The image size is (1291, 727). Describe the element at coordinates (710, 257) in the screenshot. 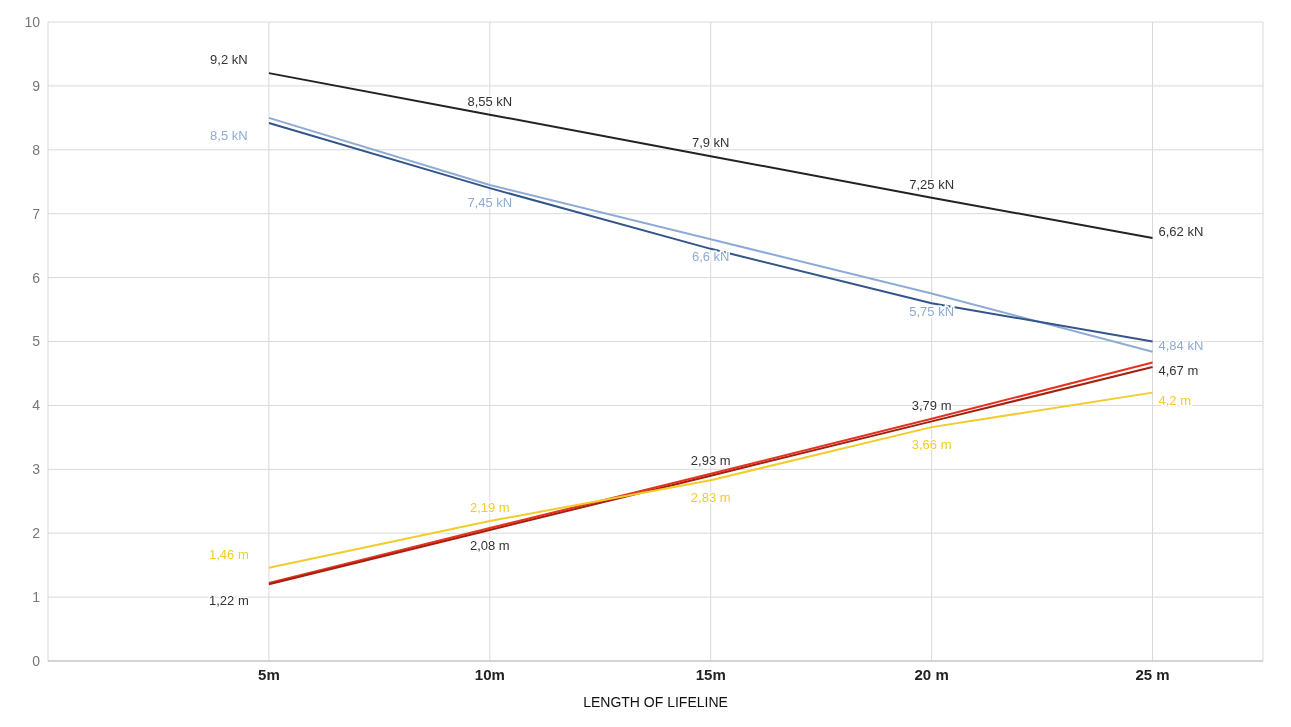

I see `data-label: 6,6 kN` at that location.